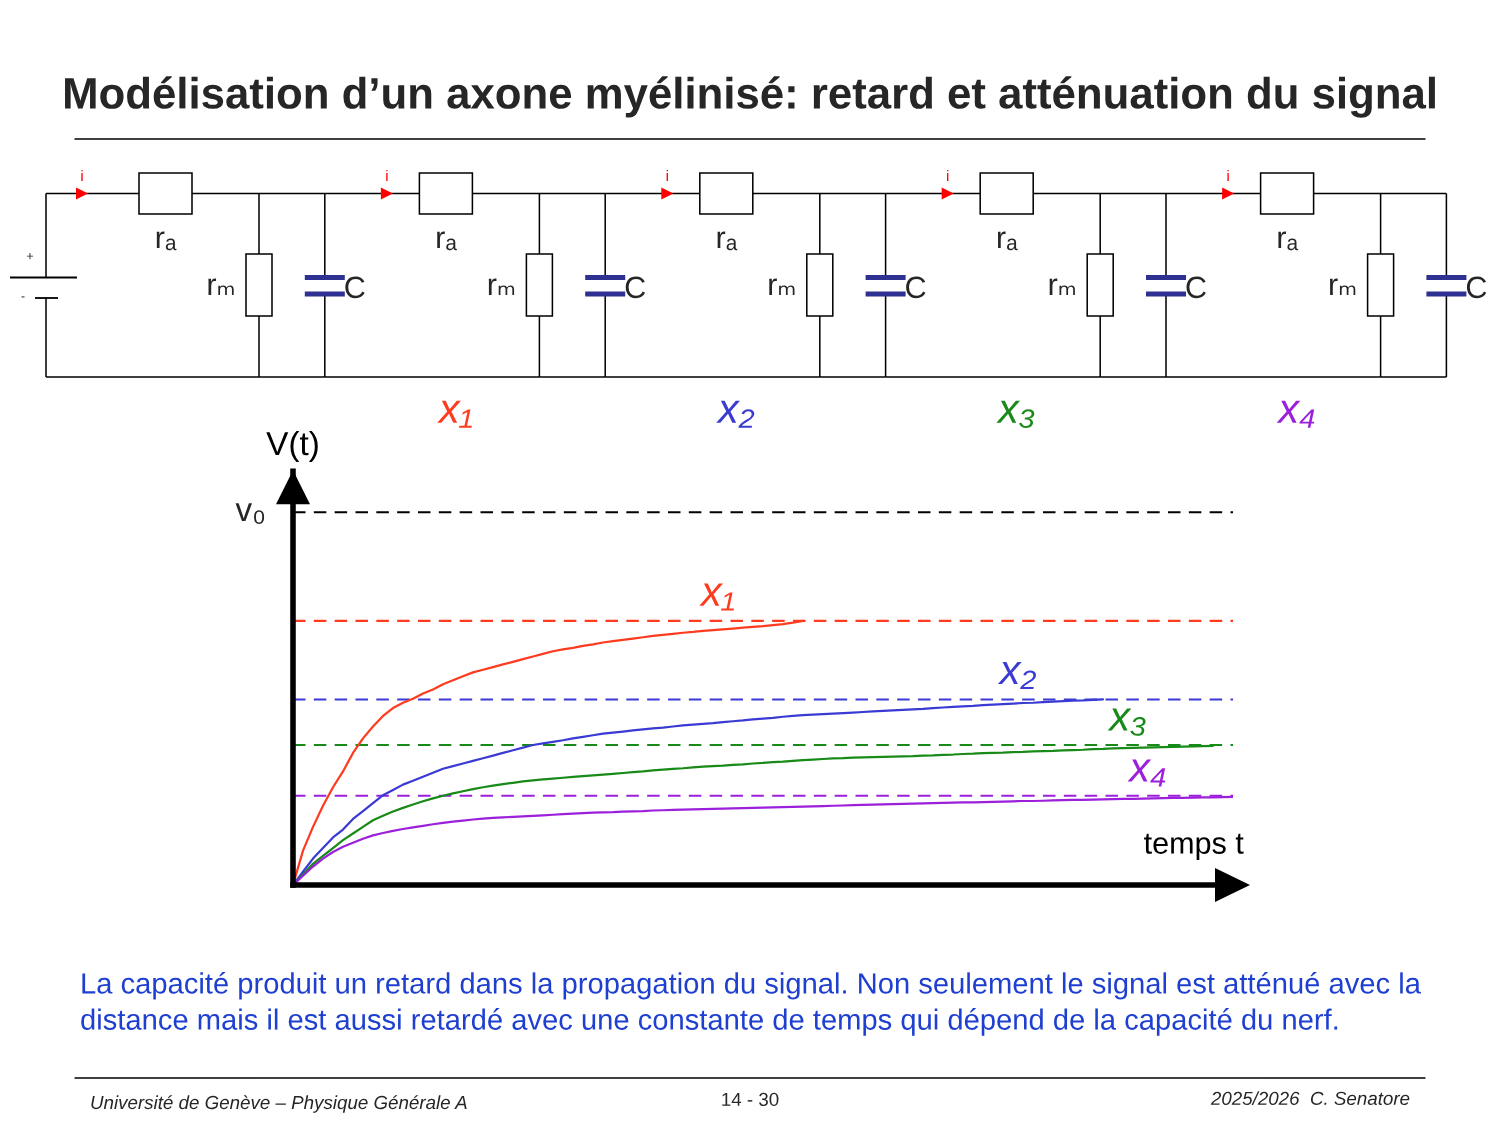 This screenshot has width=1500, height=1125. I want to click on text: 2025/2026 C. Senatore, so click(1310, 1098).